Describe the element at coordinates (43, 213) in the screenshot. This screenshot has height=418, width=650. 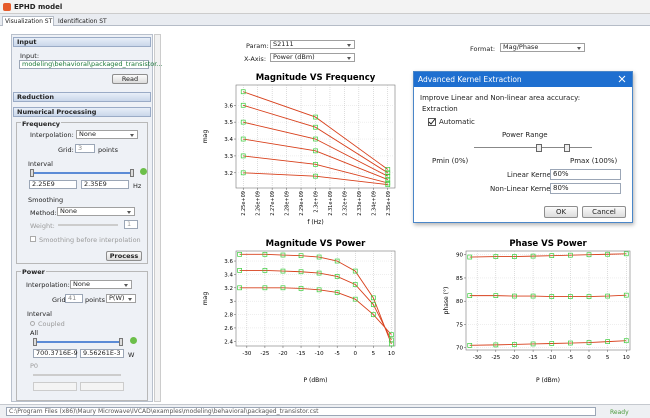
I see `label: Method:` at that location.